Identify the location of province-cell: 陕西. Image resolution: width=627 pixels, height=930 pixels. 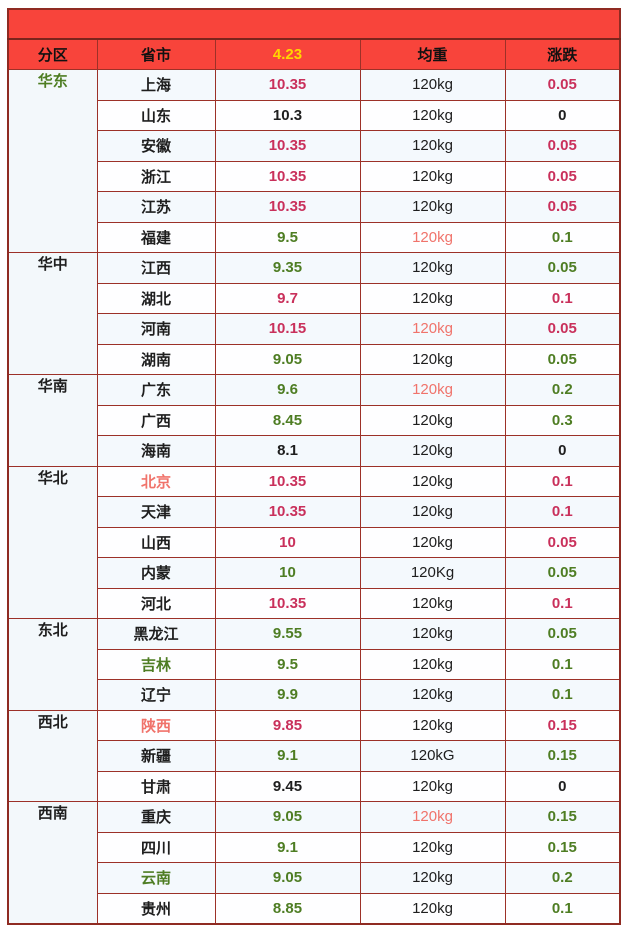
(156, 725).